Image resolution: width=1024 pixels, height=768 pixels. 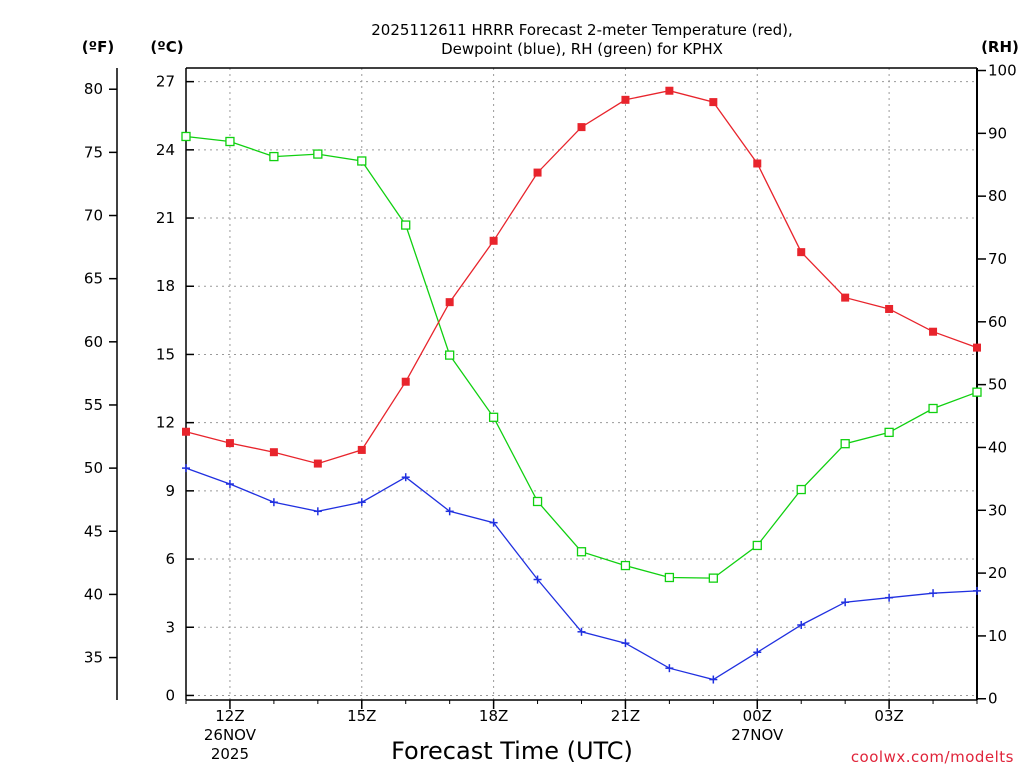 What do you see at coordinates (997, 573) in the screenshot?
I see `rh-tick-label: 20` at bounding box center [997, 573].